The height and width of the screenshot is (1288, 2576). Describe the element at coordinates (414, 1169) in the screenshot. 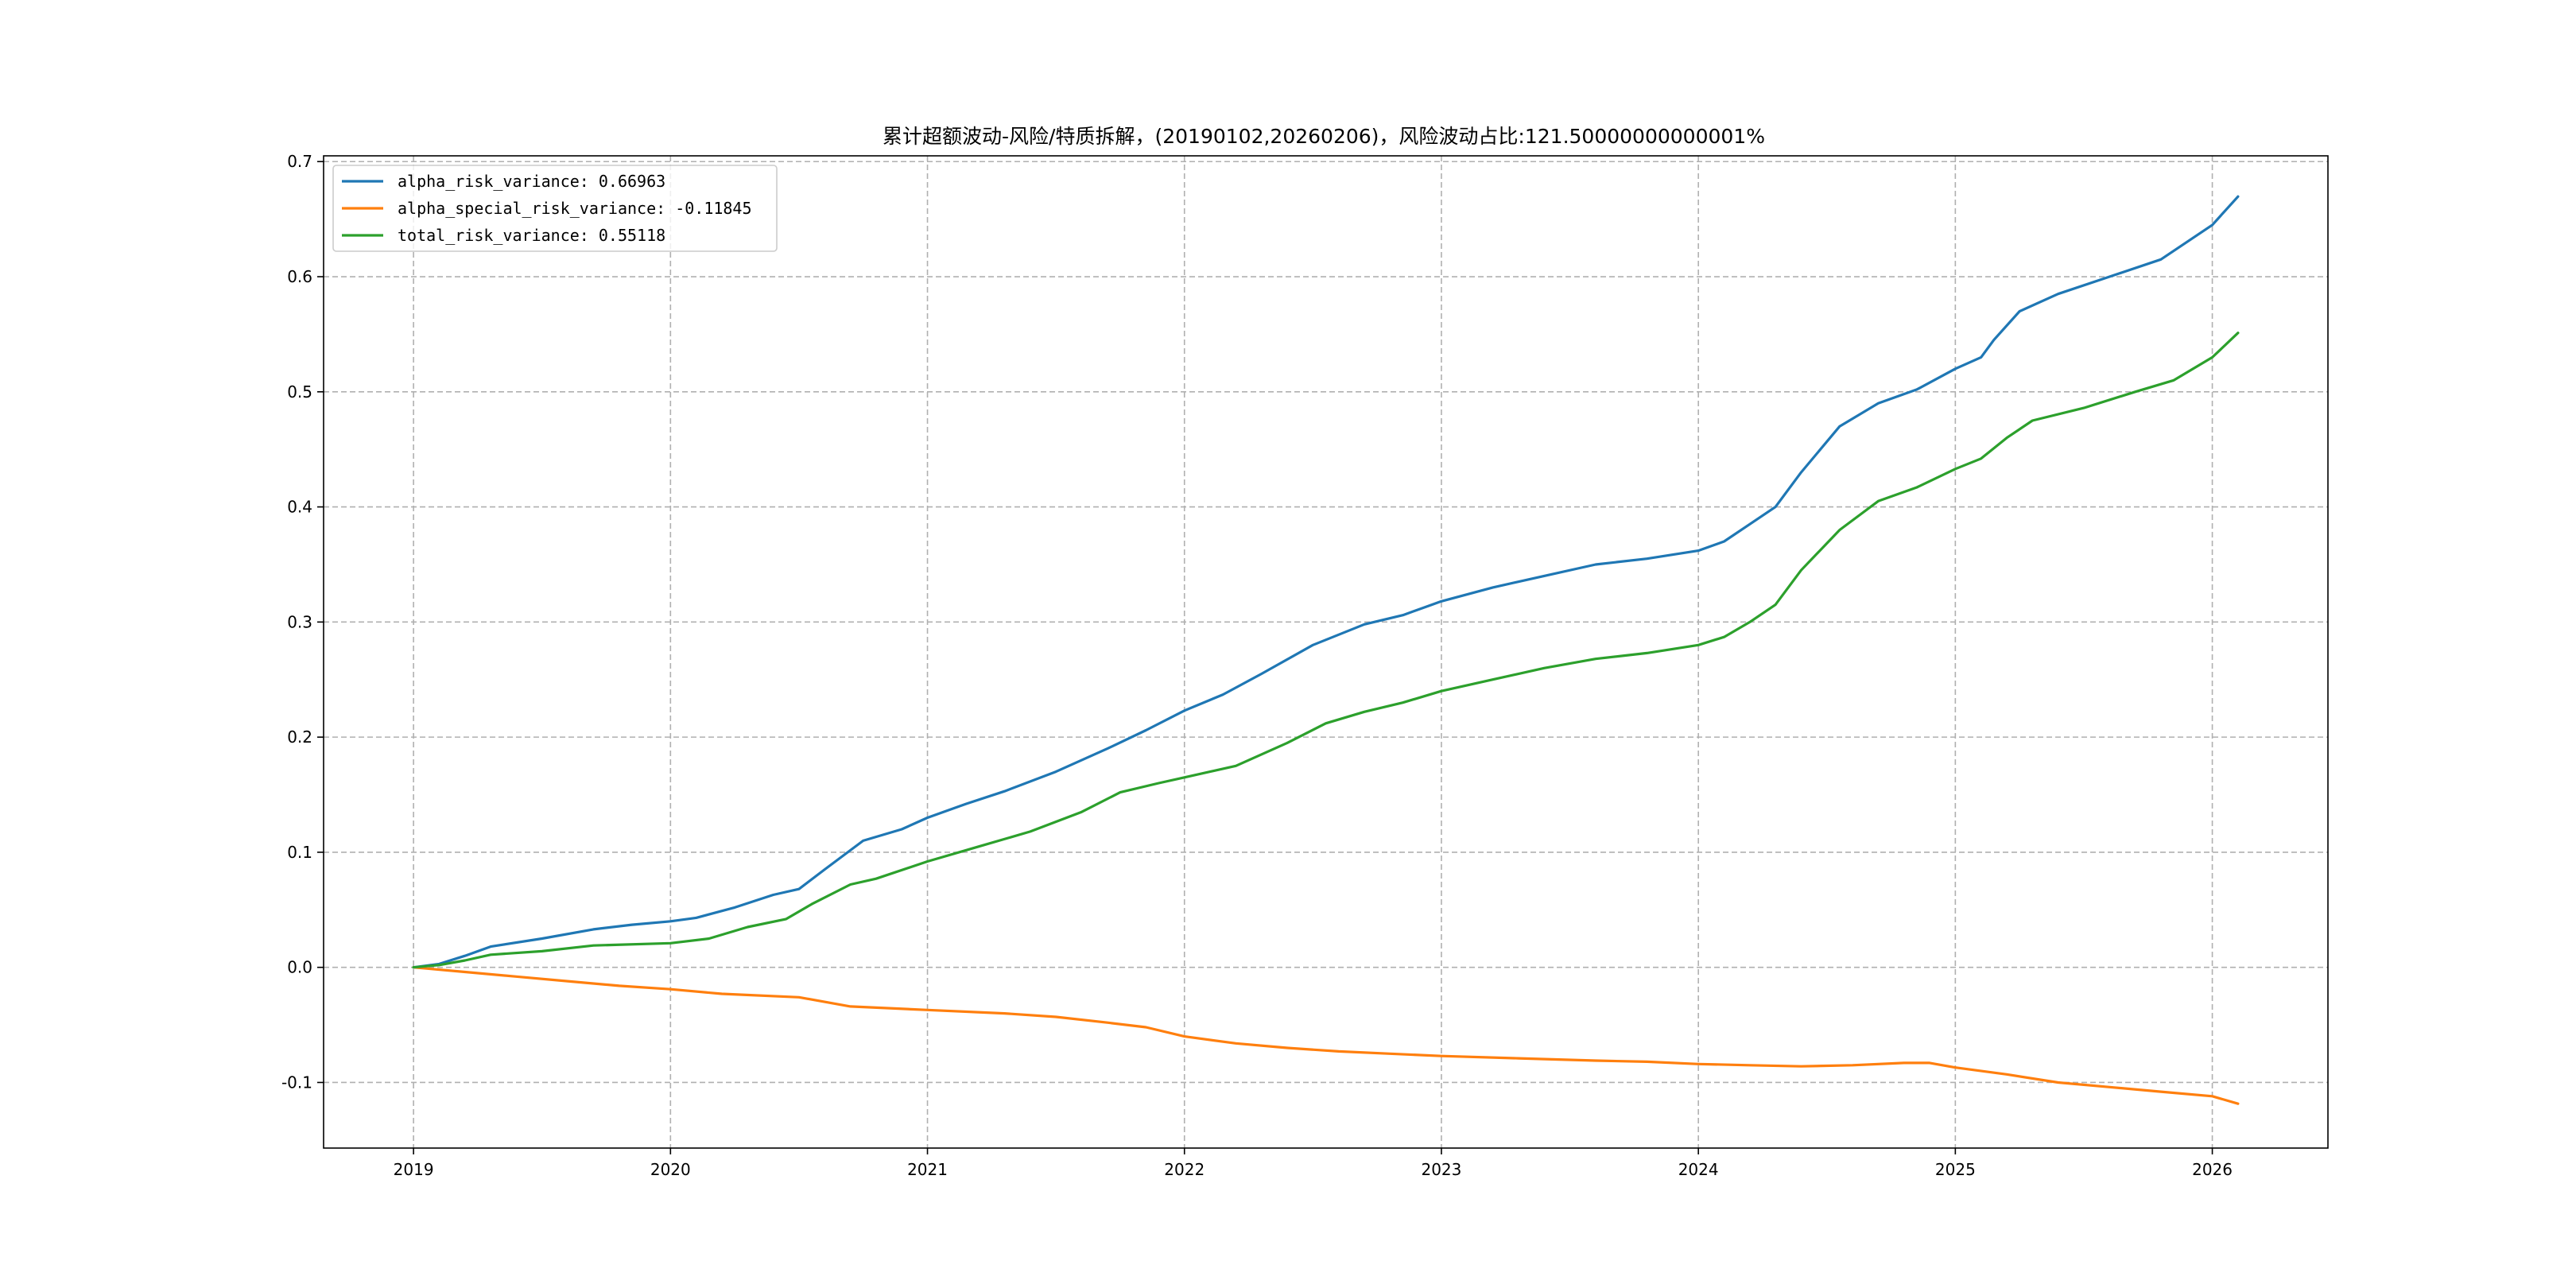

I see `x-tick-label: 2019` at that location.